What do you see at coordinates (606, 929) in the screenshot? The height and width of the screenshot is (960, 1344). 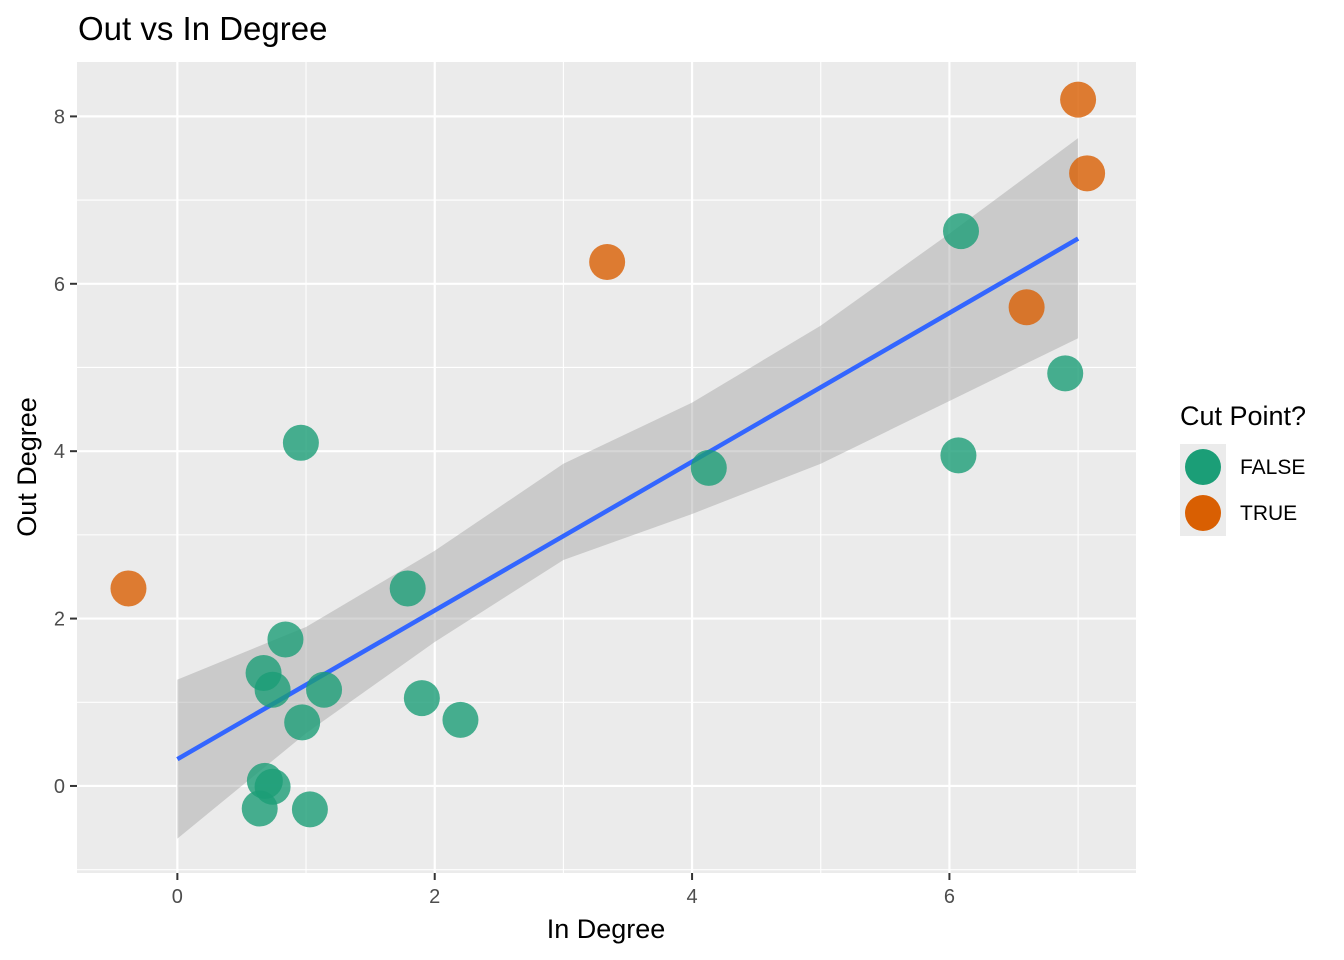 I see `x-axis-title: In Degree` at bounding box center [606, 929].